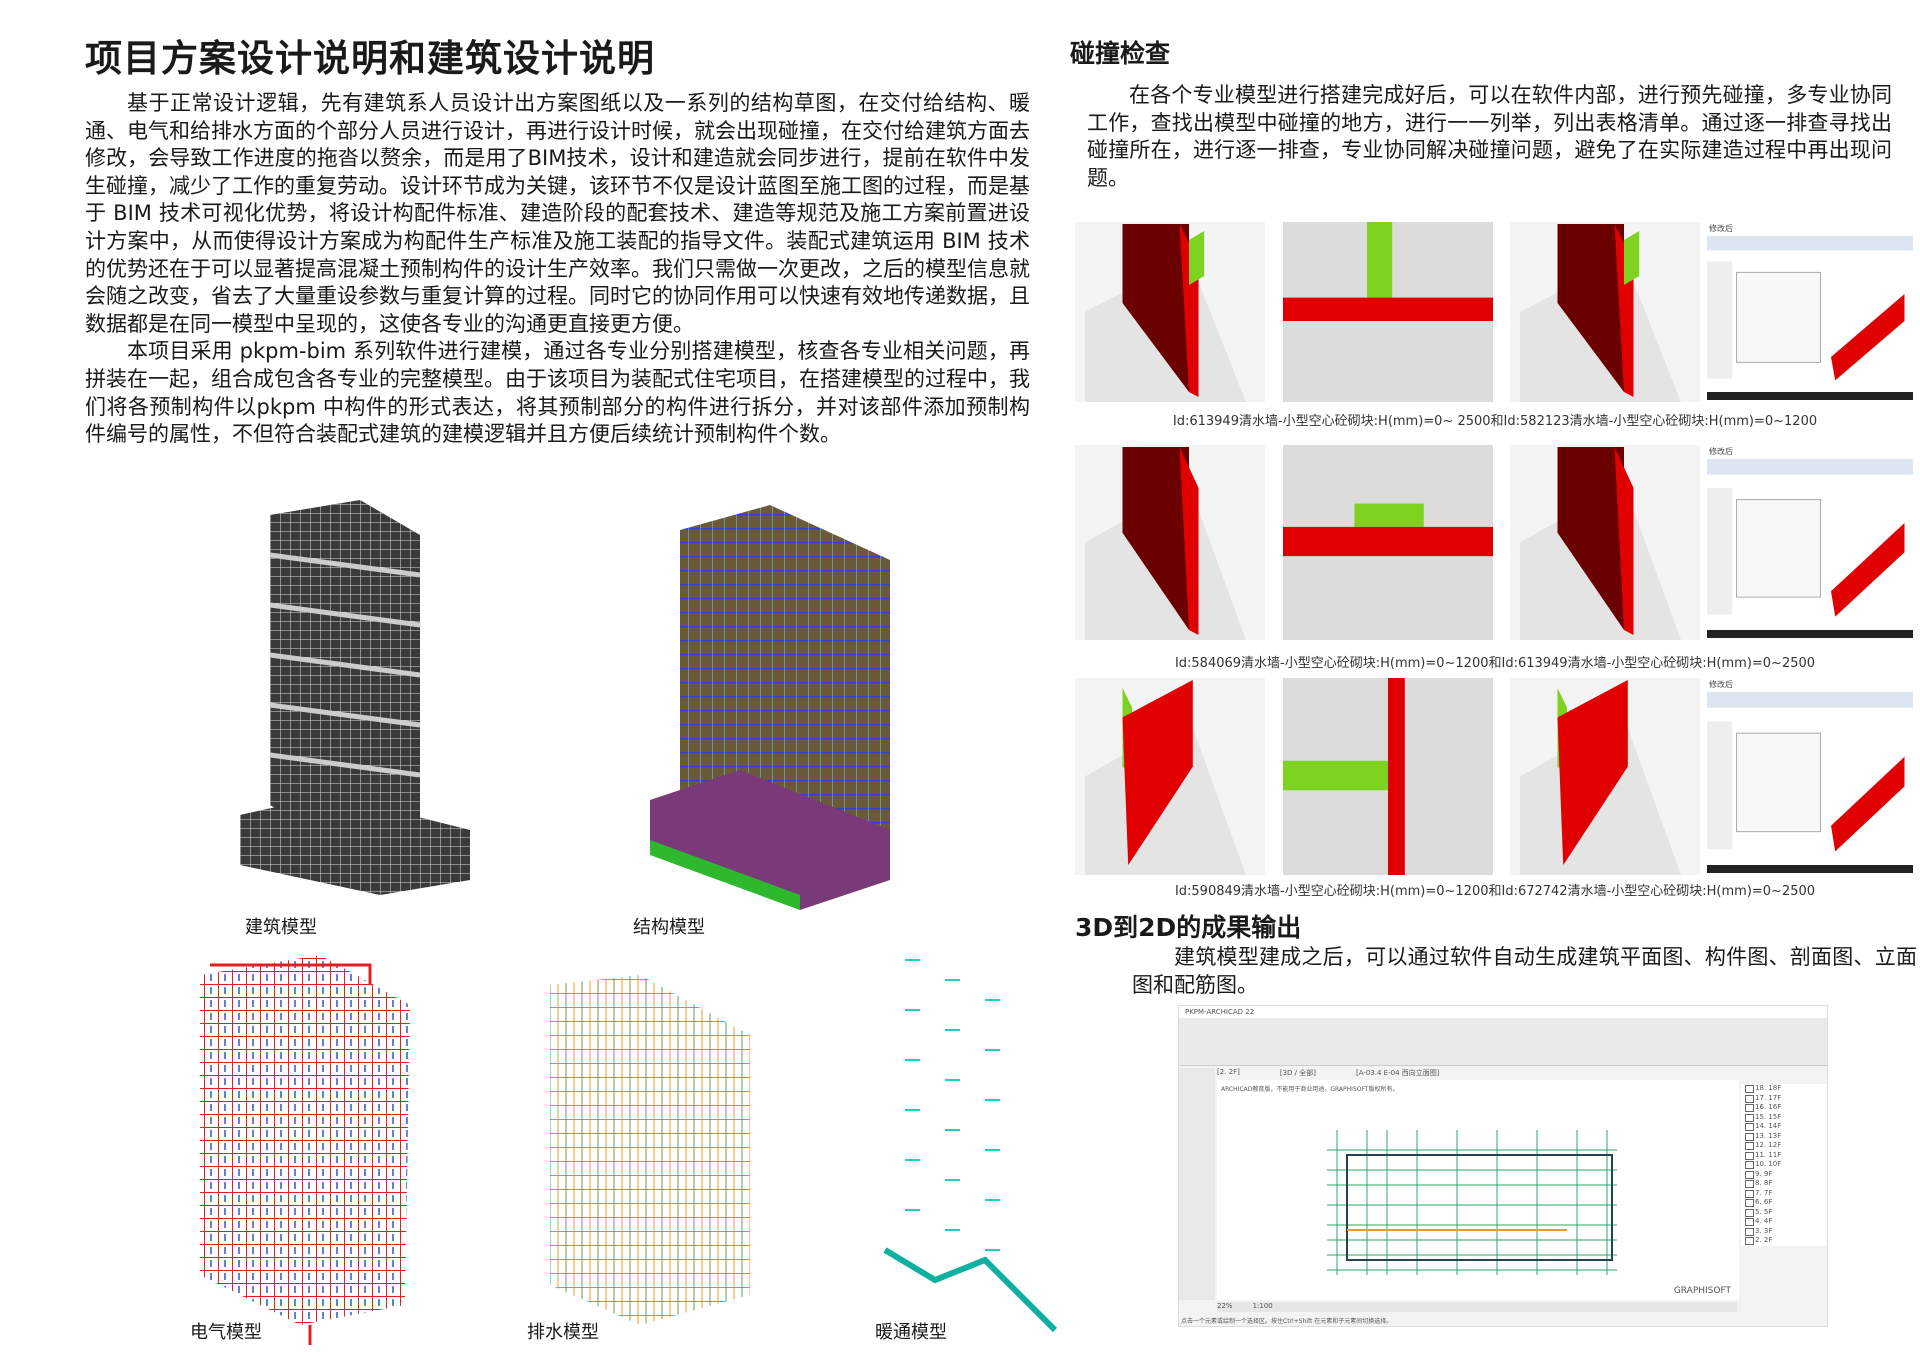 This screenshot has width=1920, height=1357. I want to click on floor-item: 5. 5F, so click(1784, 1213).